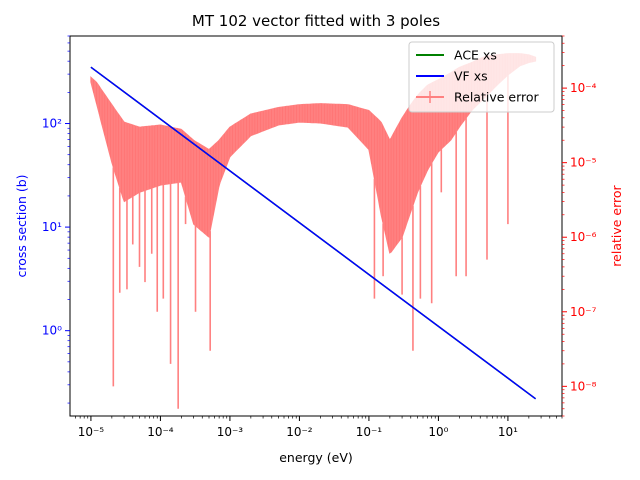 This screenshot has height=480, width=640. I want to click on x-axis-label: energy (eV), so click(316, 457).